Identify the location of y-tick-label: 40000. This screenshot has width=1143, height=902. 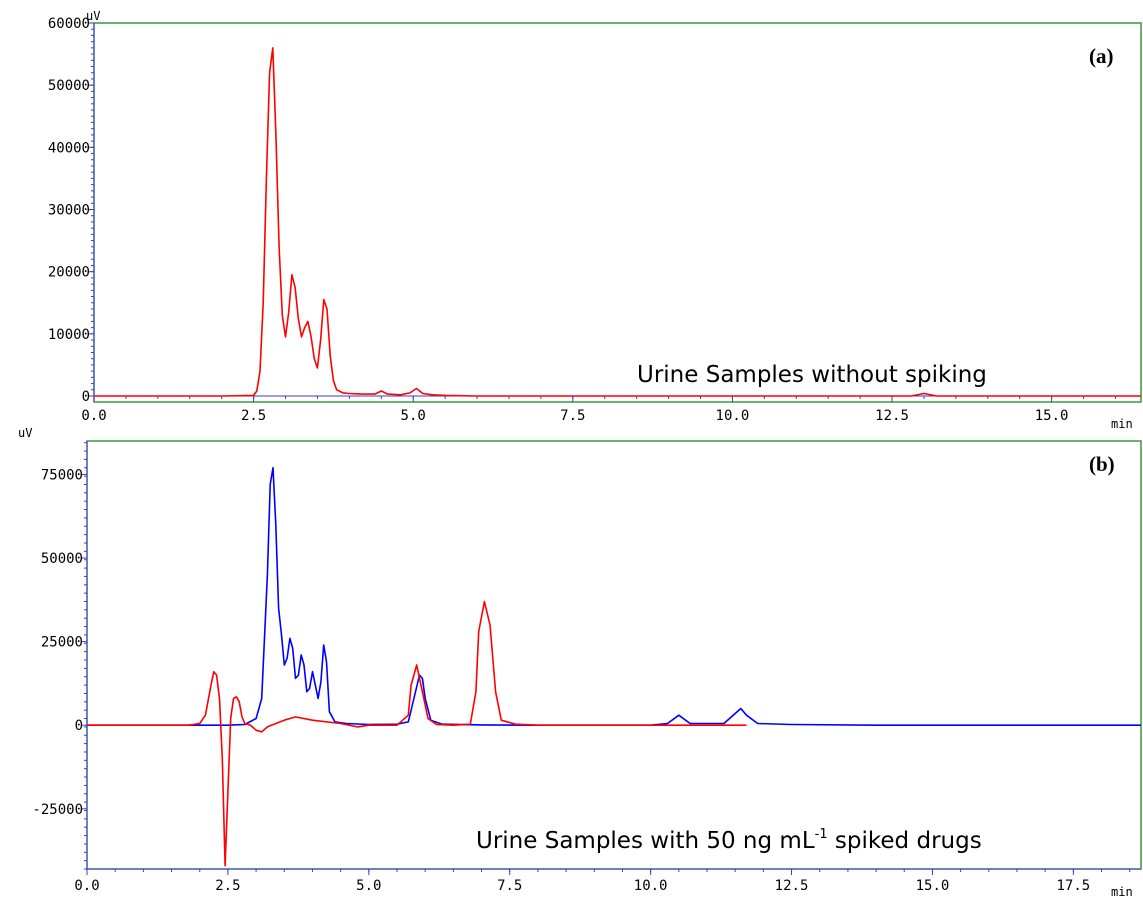
(69, 148).